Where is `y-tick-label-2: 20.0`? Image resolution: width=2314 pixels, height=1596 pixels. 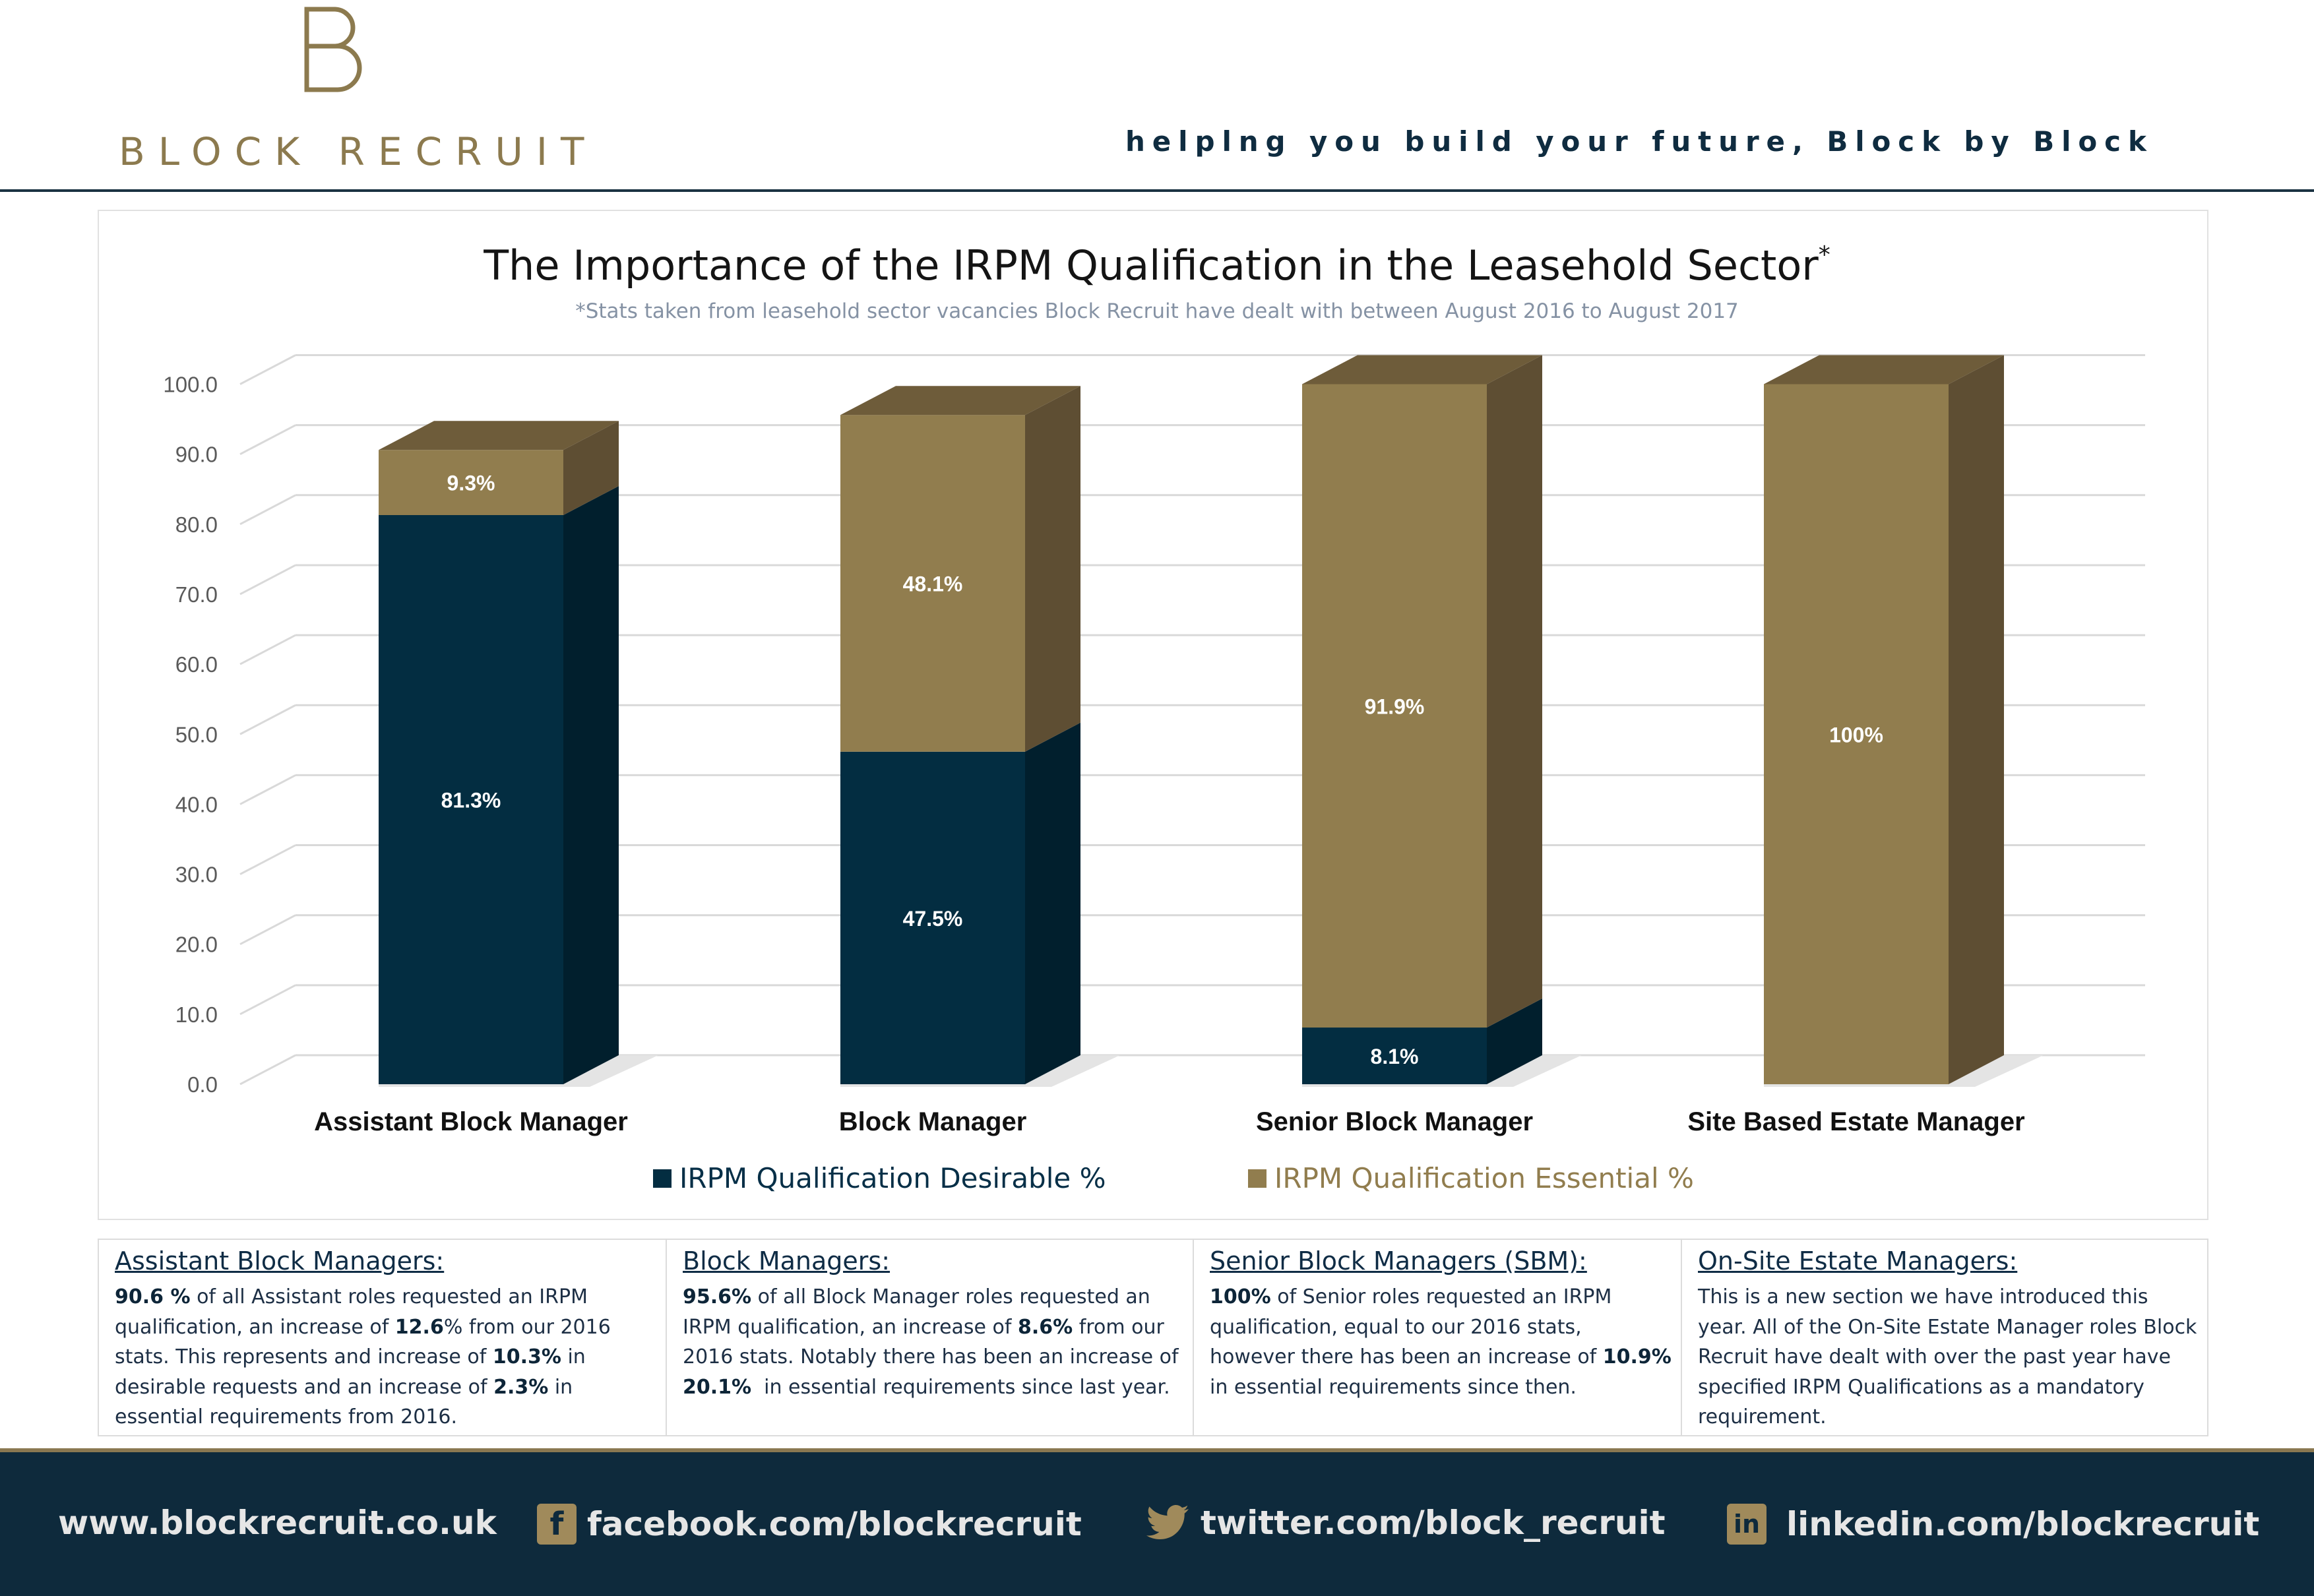 y-tick-label-2: 20.0 is located at coordinates (196, 945).